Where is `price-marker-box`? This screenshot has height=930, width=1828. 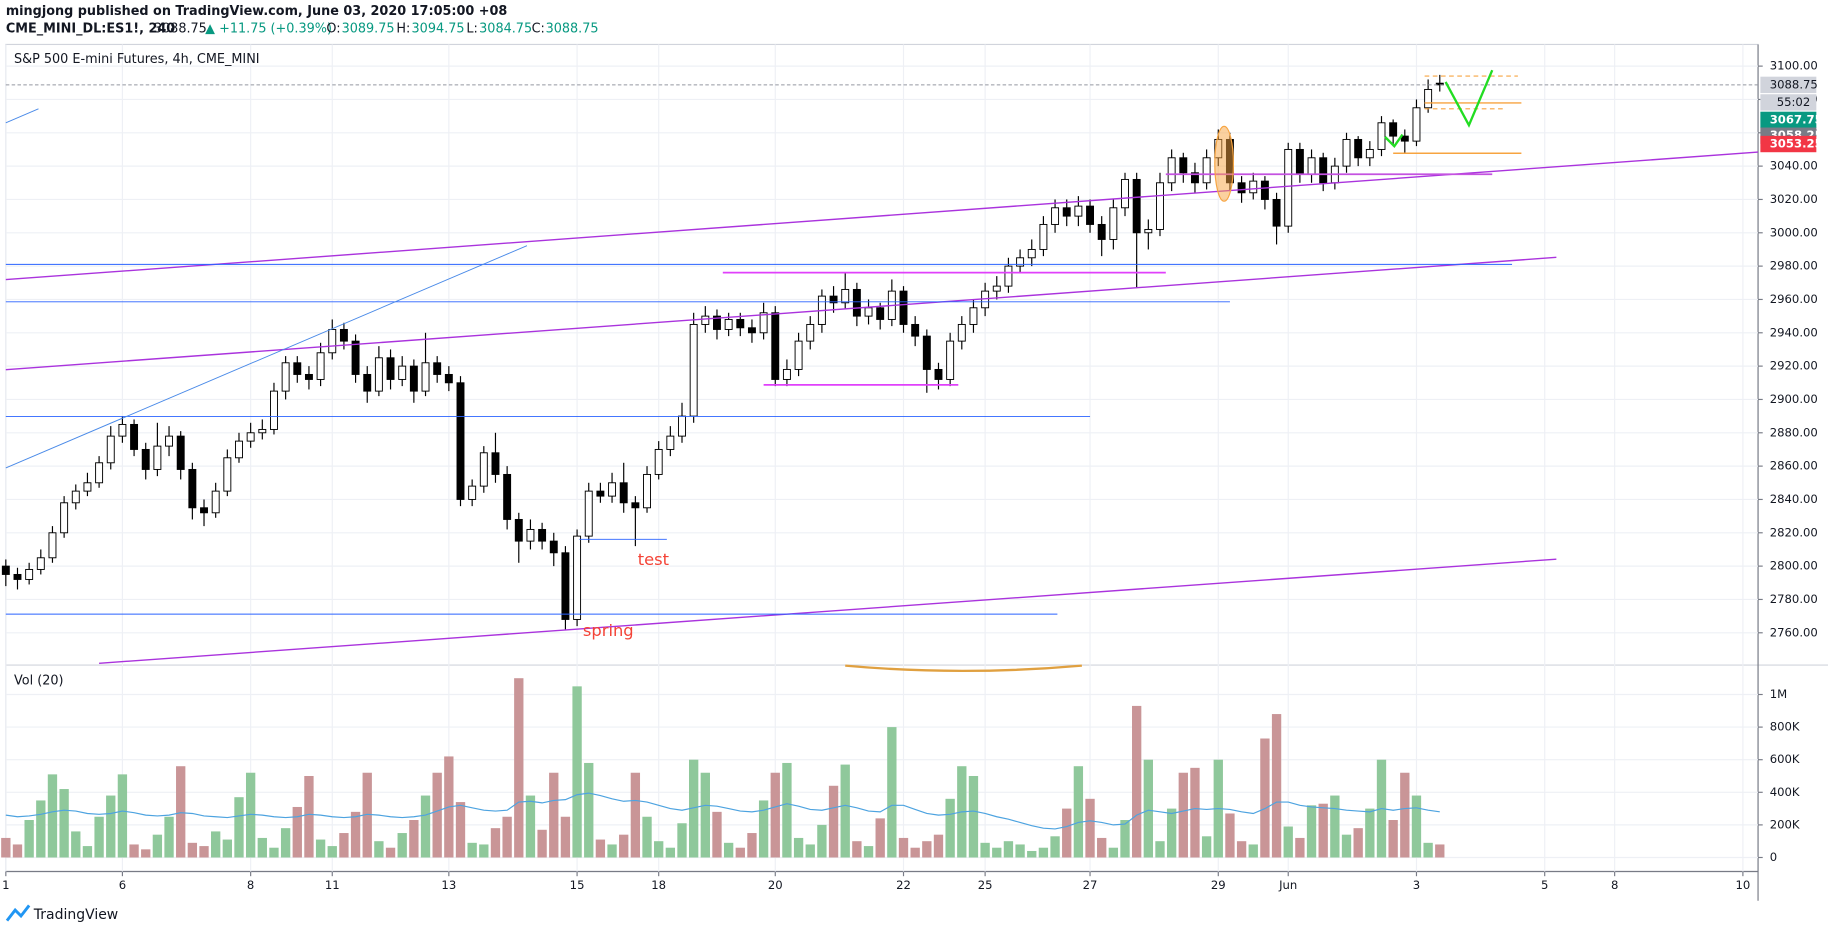
price-marker-box is located at coordinates (1788, 144).